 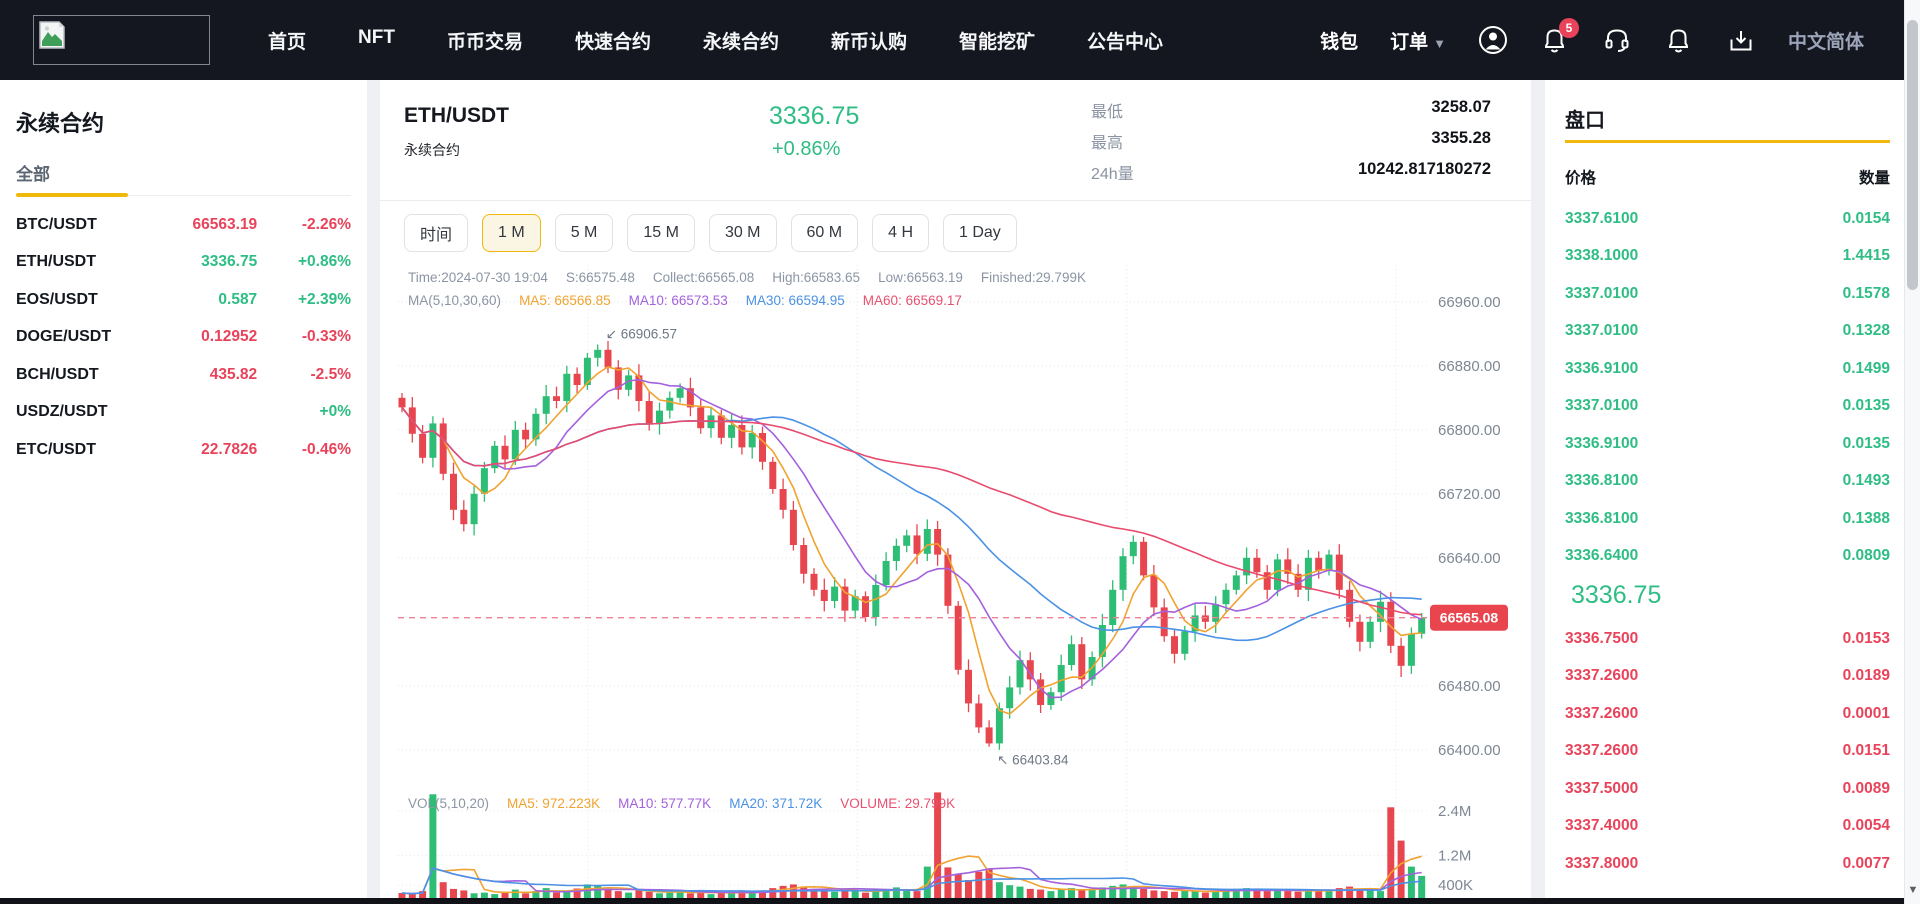 I want to click on orderbook-row: 3337.4000 0.0054, so click(x=1727, y=827).